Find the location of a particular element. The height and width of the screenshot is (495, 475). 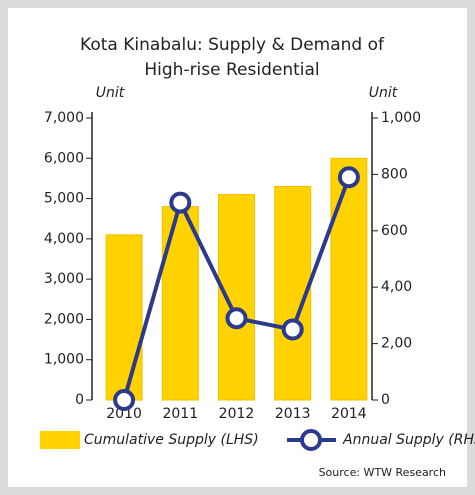

y-tick-label: 7,000 is located at coordinates (64, 118).